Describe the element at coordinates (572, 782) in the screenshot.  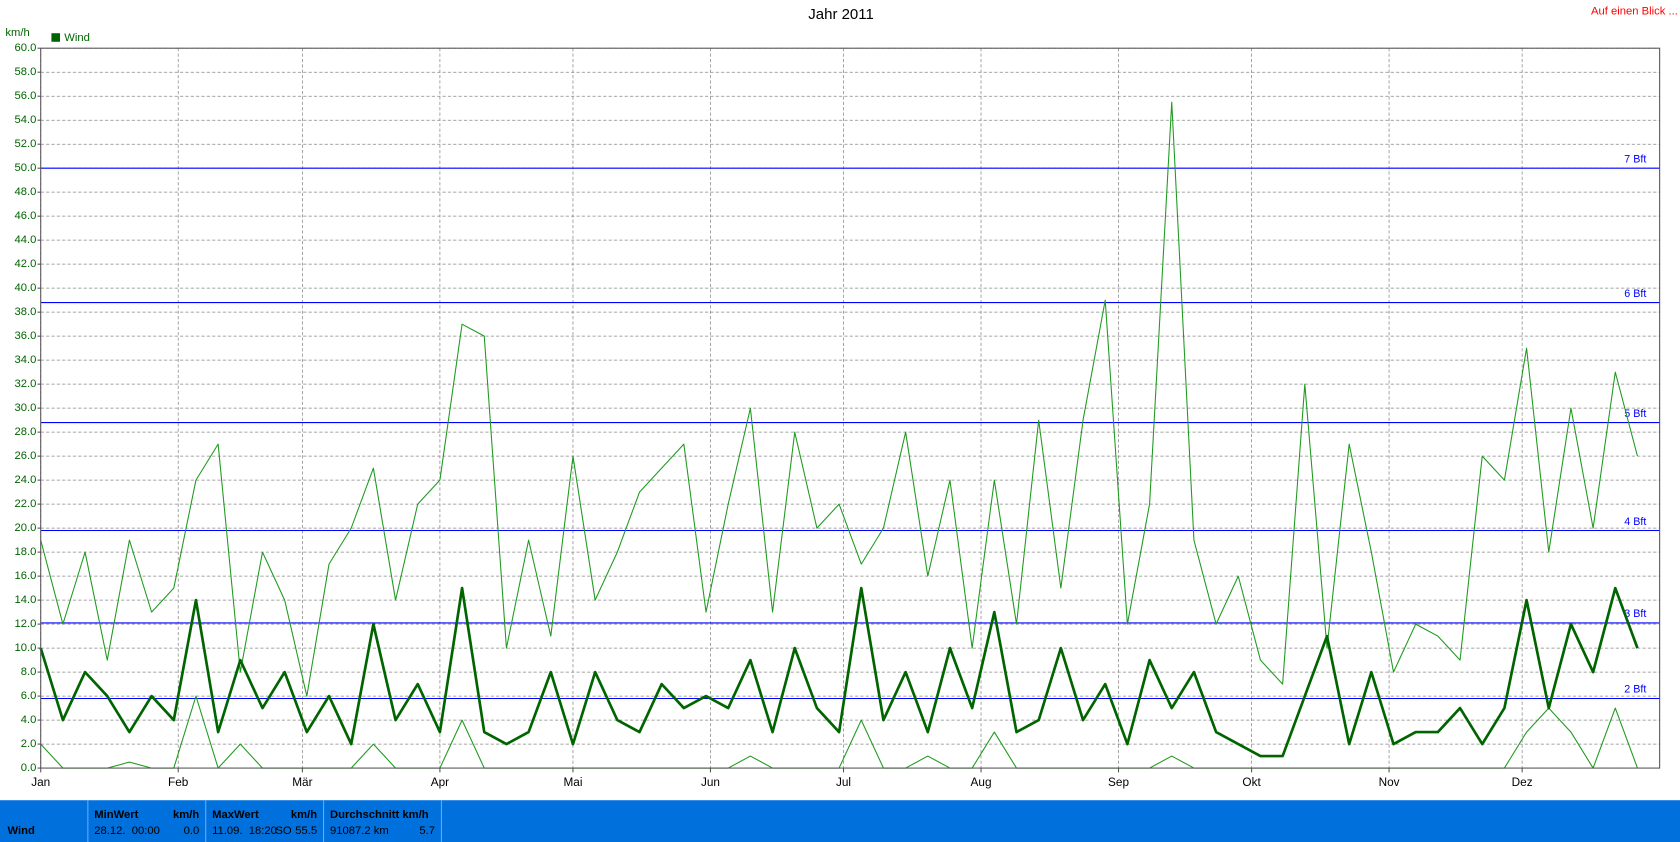
I see `x-tick-label: Mai` at that location.